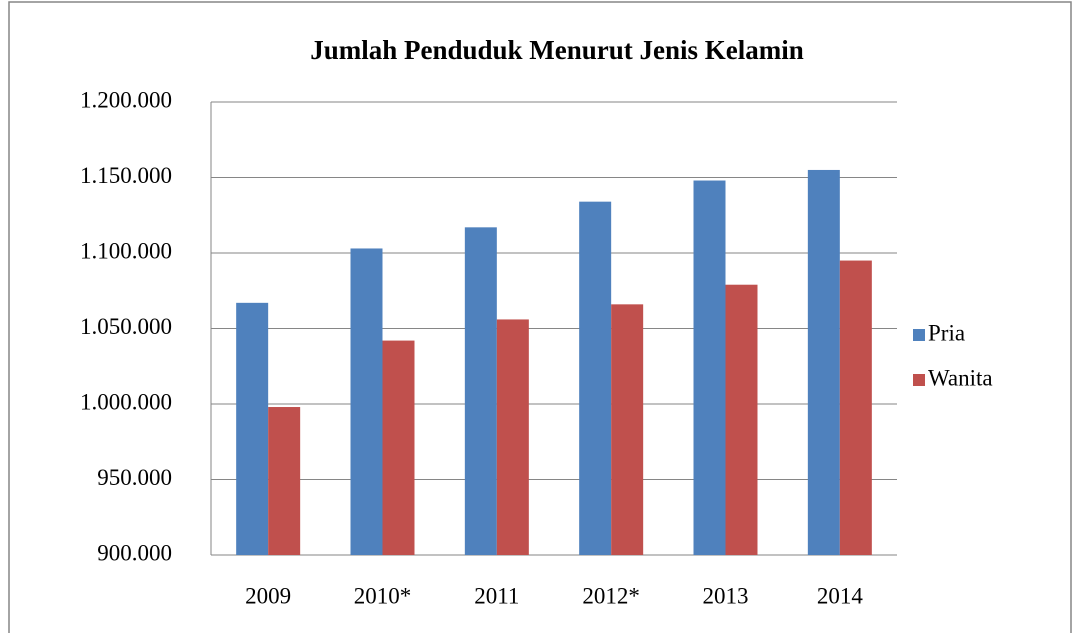  Describe the element at coordinates (126, 401) in the screenshot. I see `y-tick-label: 1.000.000` at that location.